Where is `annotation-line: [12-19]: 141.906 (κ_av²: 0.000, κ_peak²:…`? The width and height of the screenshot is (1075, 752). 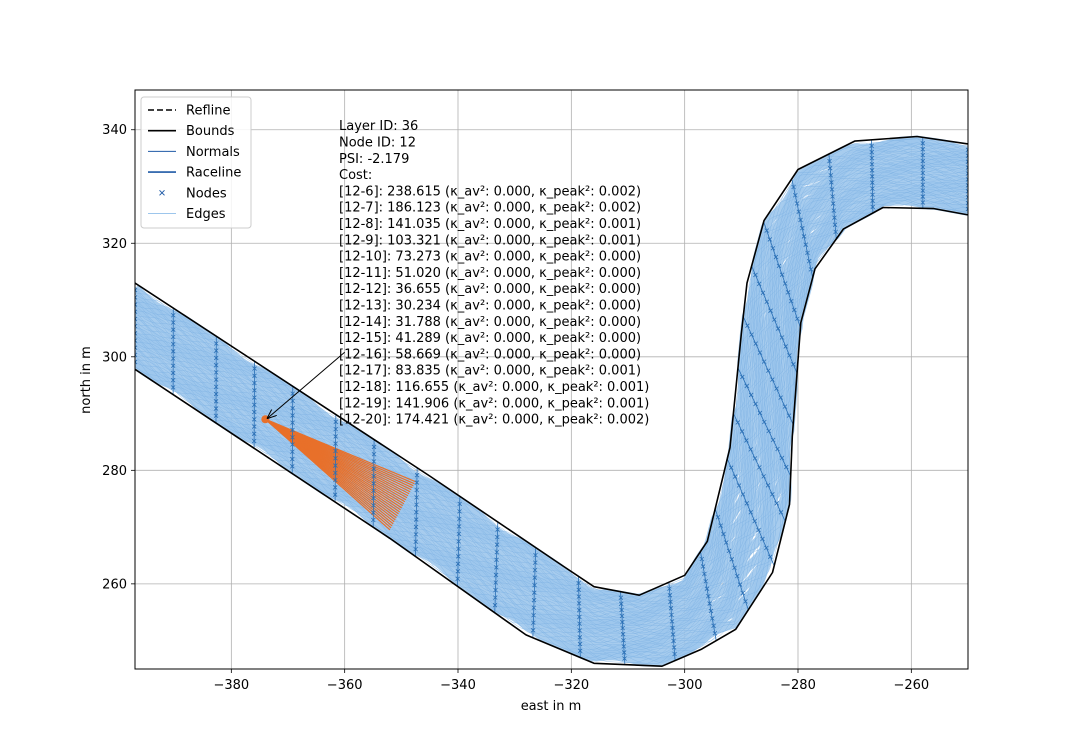 annotation-line: [12-19]: 141.906 (κ_av²: 0.000, κ_peak²:… is located at coordinates (494, 403).